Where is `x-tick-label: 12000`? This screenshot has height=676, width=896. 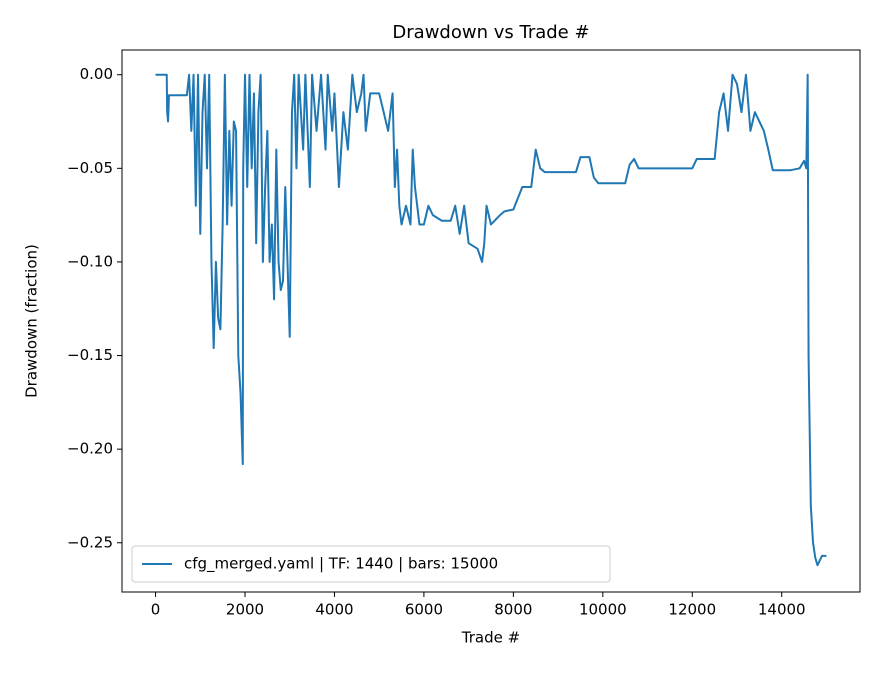
x-tick-label: 12000 is located at coordinates (692, 610).